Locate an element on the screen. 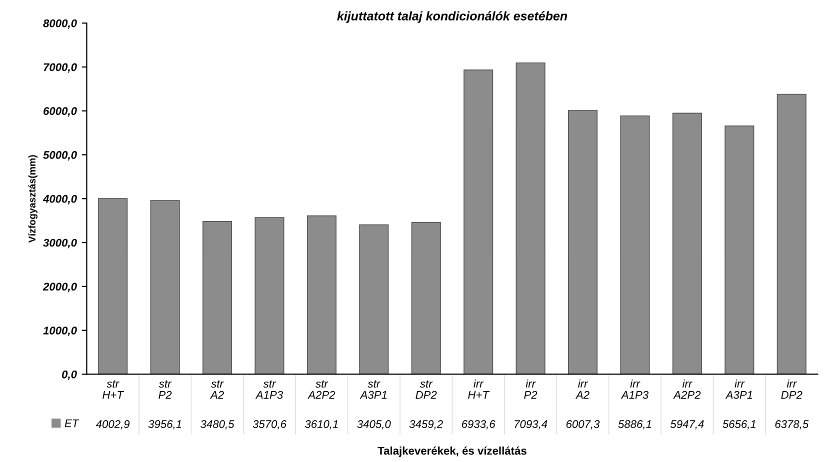 Image resolution: width=826 pixels, height=462 pixels. x-tick-label: str H+T is located at coordinates (113, 389).